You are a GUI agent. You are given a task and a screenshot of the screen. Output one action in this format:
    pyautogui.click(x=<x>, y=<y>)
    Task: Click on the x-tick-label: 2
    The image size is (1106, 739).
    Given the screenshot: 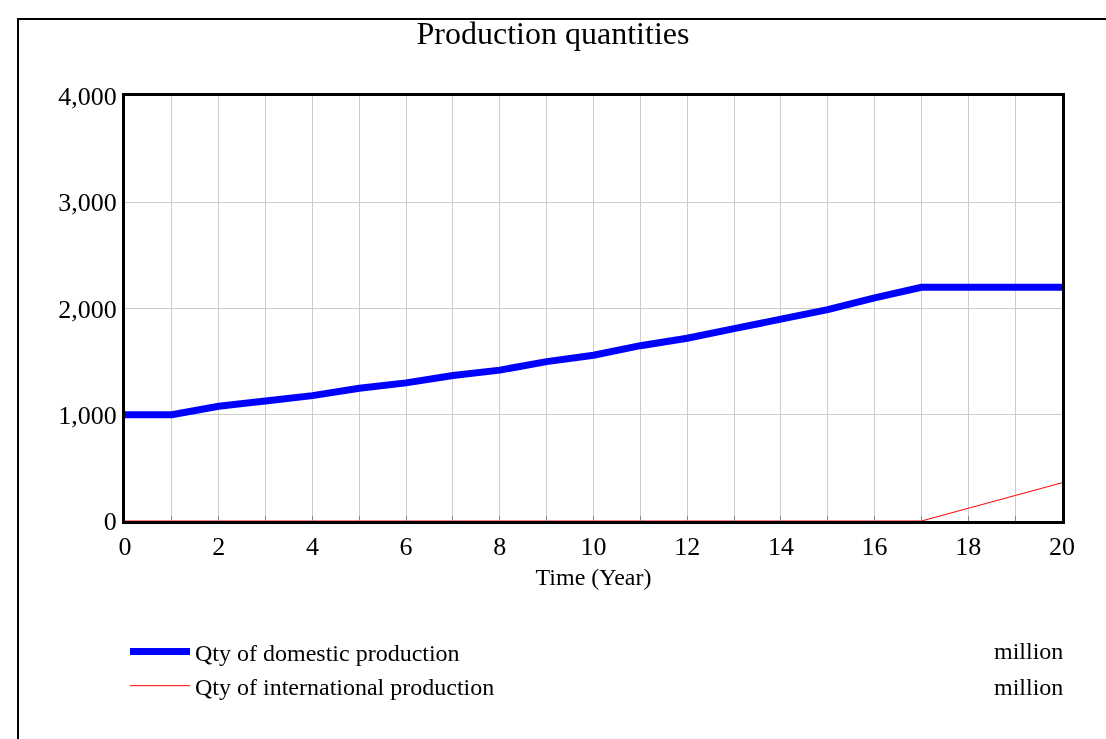 What is the action you would take?
    pyautogui.click(x=219, y=547)
    